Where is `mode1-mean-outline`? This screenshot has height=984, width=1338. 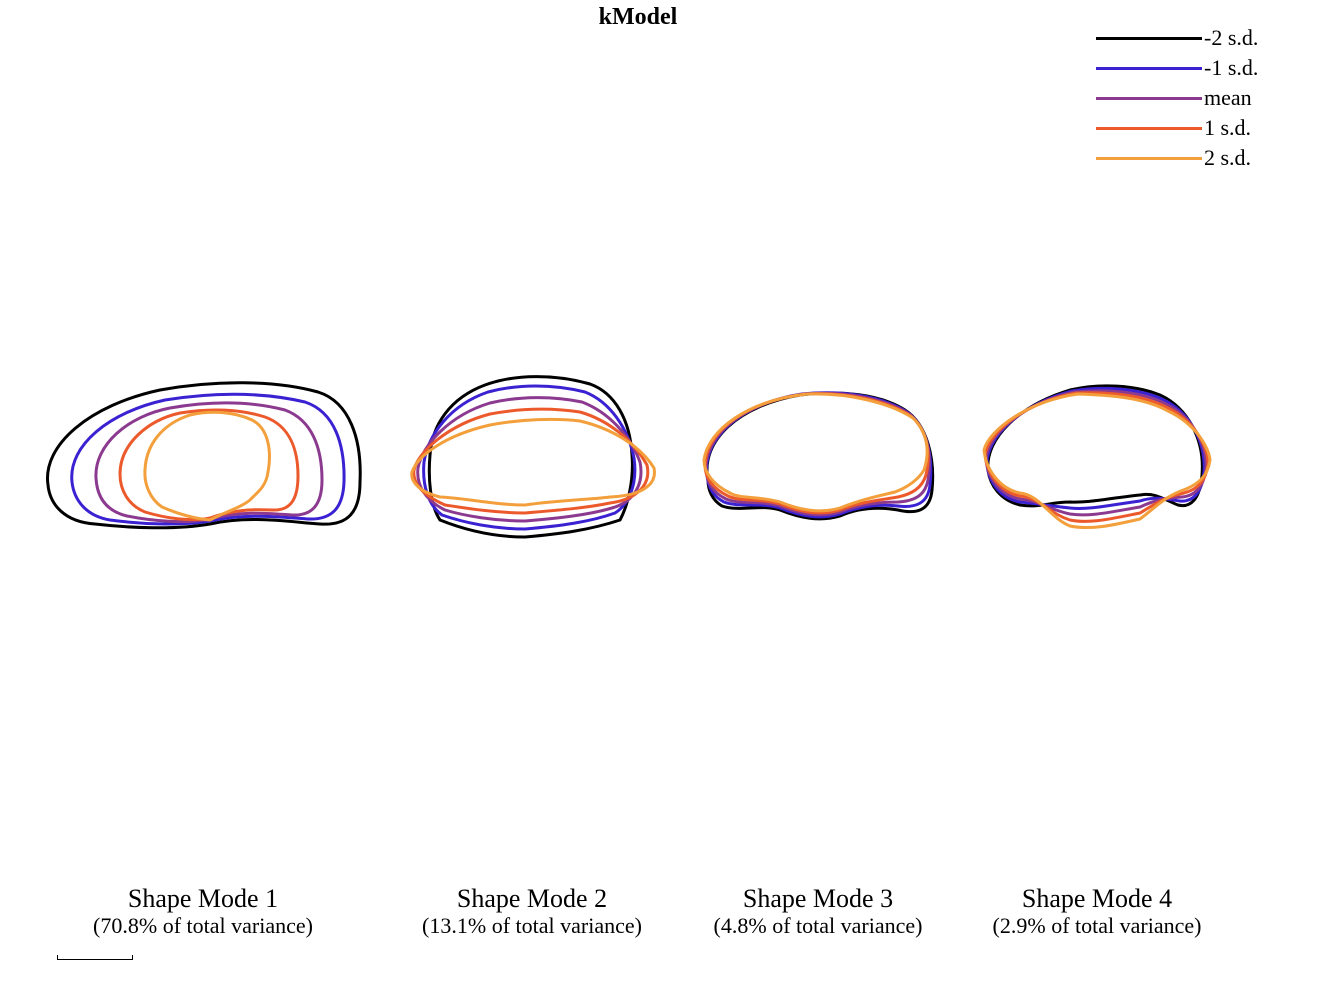 mode1-mean-outline is located at coordinates (209, 462).